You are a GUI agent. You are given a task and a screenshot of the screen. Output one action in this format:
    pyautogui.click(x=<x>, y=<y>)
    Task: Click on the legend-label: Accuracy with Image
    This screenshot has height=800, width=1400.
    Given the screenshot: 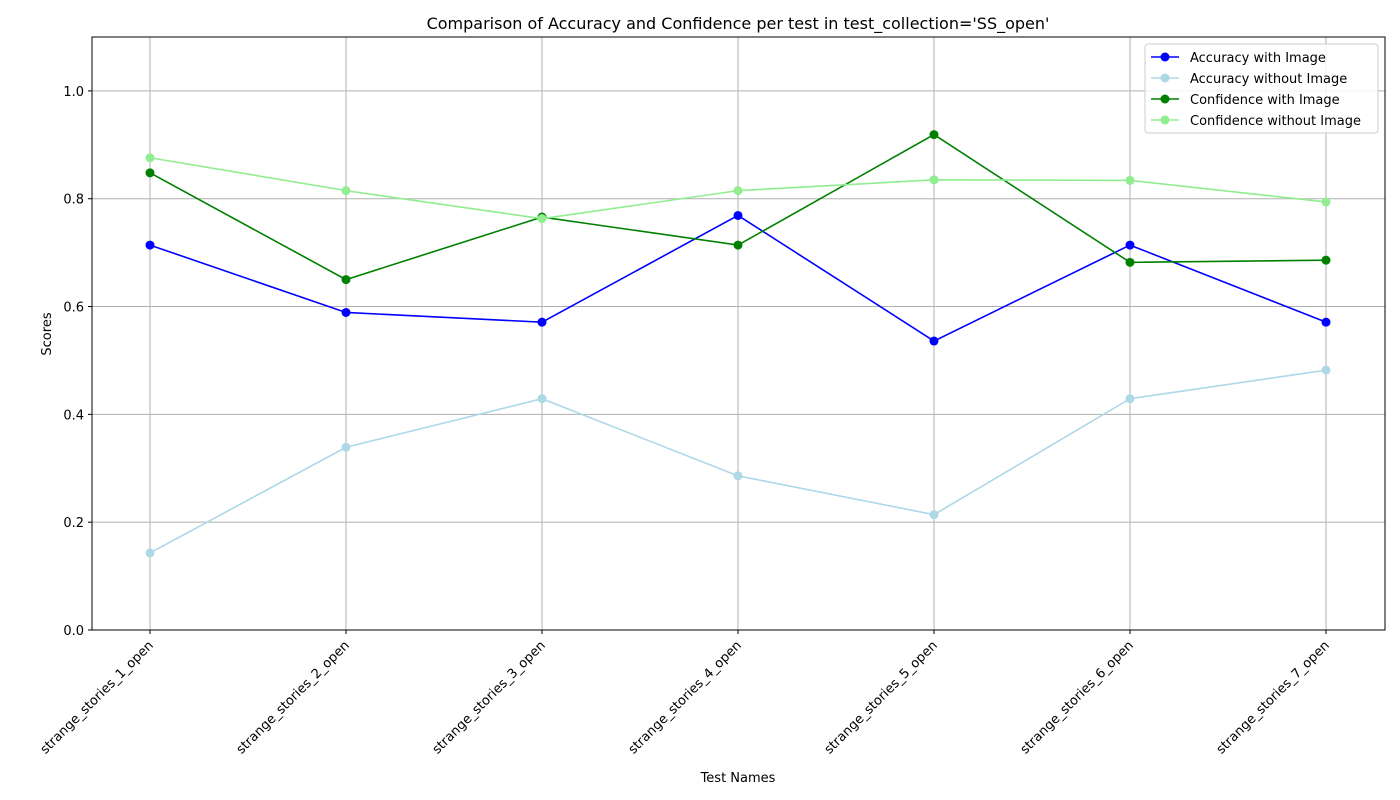 What is the action you would take?
    pyautogui.click(x=1258, y=58)
    